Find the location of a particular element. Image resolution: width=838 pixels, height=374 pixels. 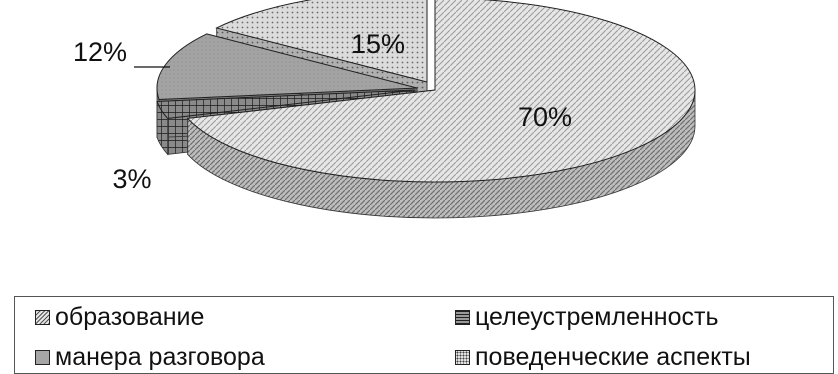

data-label-tseleustremlennost: 3% is located at coordinates (131, 179).